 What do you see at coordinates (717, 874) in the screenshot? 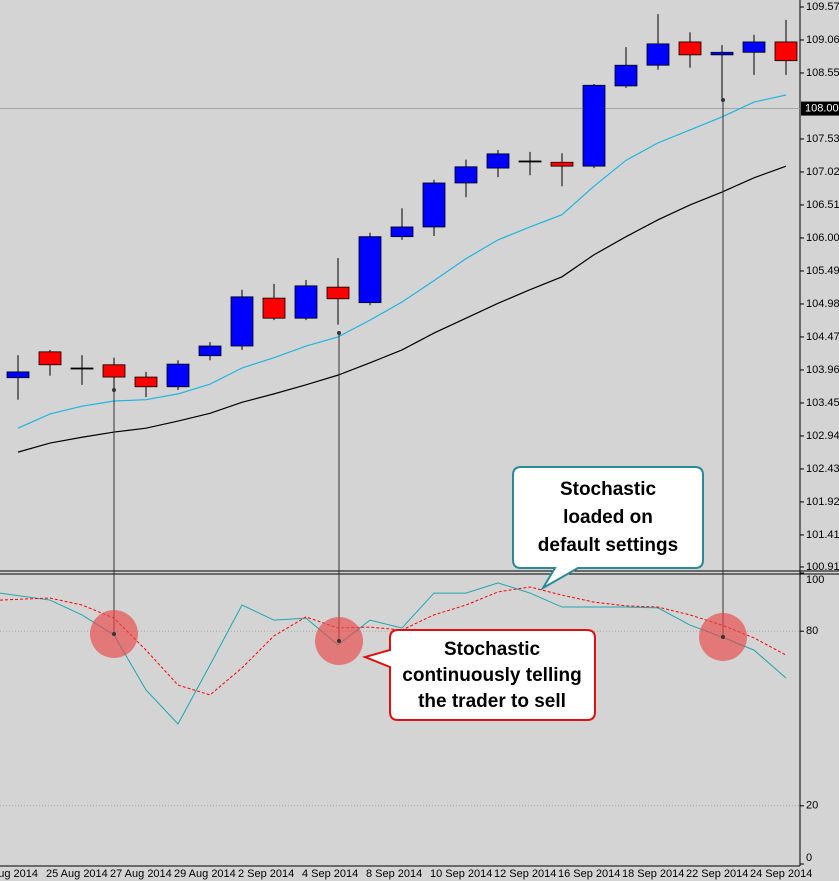
I see `x-tick-label: 22 Sep 2014` at bounding box center [717, 874].